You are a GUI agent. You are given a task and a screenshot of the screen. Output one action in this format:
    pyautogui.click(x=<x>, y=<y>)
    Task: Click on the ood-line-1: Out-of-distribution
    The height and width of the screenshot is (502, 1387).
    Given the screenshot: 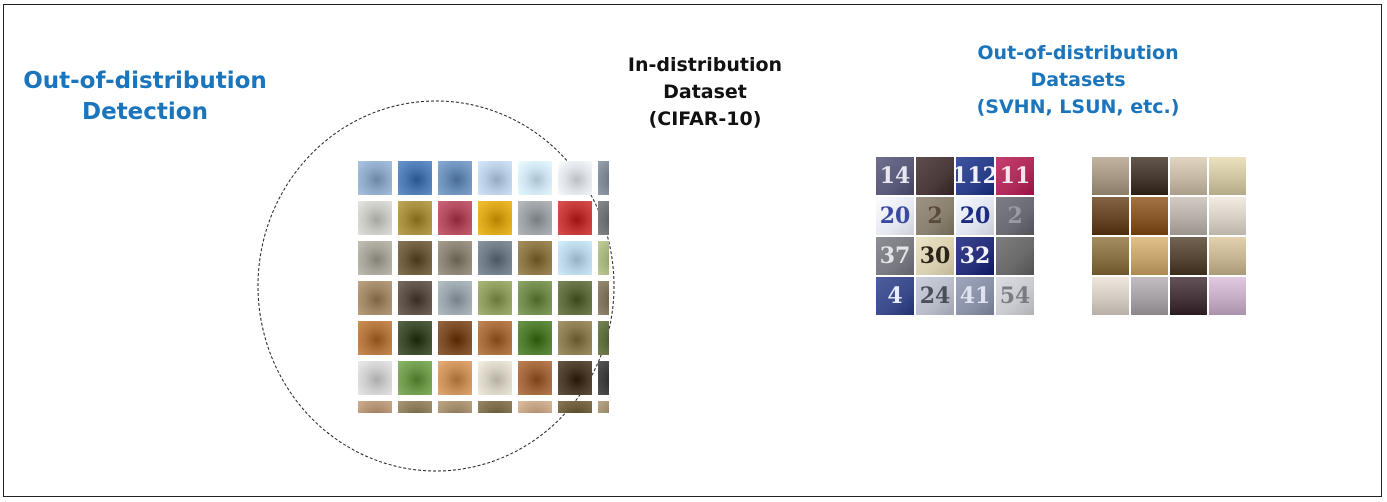 What is the action you would take?
    pyautogui.click(x=1078, y=53)
    